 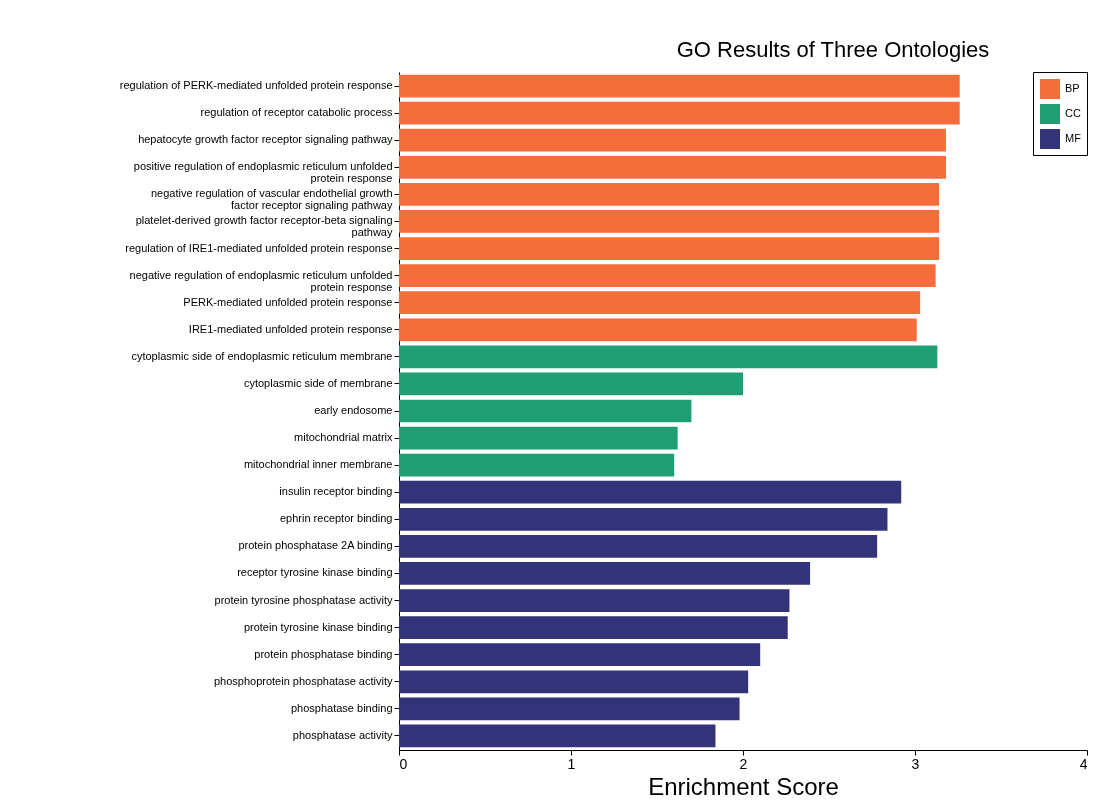 What do you see at coordinates (264, 226) in the screenshot?
I see `y-tick-label: platelet-derived growth factor receptor-beta signaling pathway` at bounding box center [264, 226].